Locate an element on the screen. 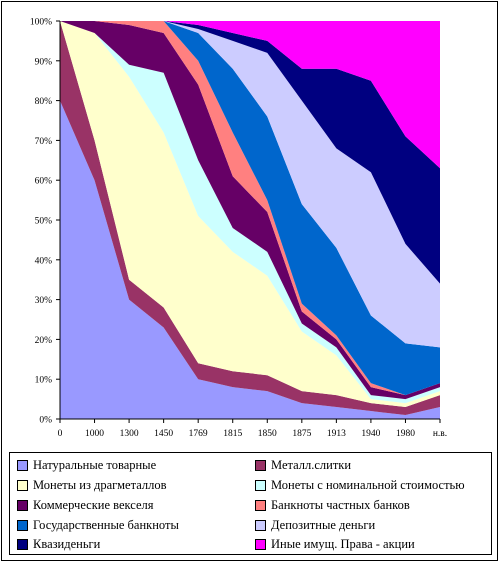 The image size is (503, 566). legend-item: Монеты из драгметаллов is located at coordinates (92, 485).